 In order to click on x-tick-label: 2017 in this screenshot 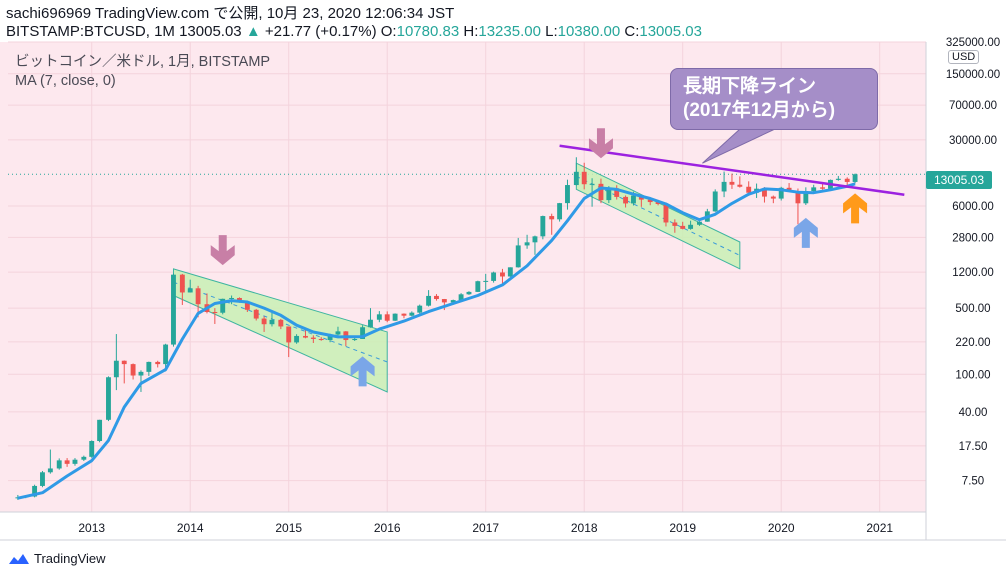, I will do `click(485, 528)`.